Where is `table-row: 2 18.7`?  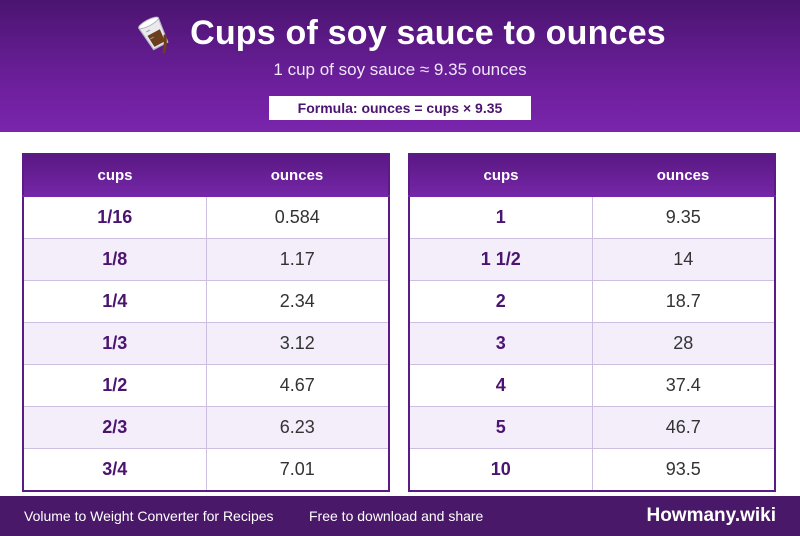 table-row: 2 18.7 is located at coordinates (592, 301).